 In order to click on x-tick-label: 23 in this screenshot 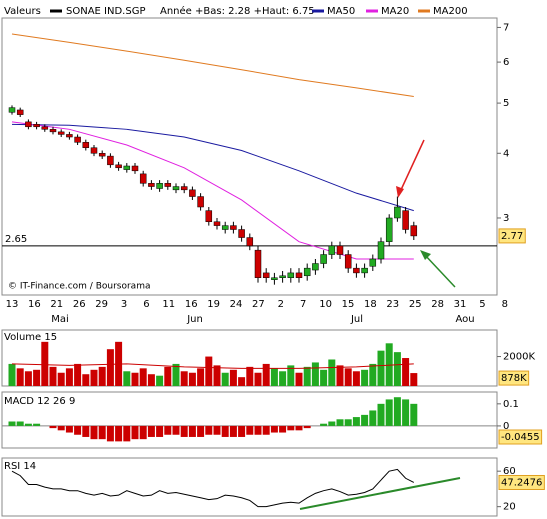, I will do `click(392, 304)`.